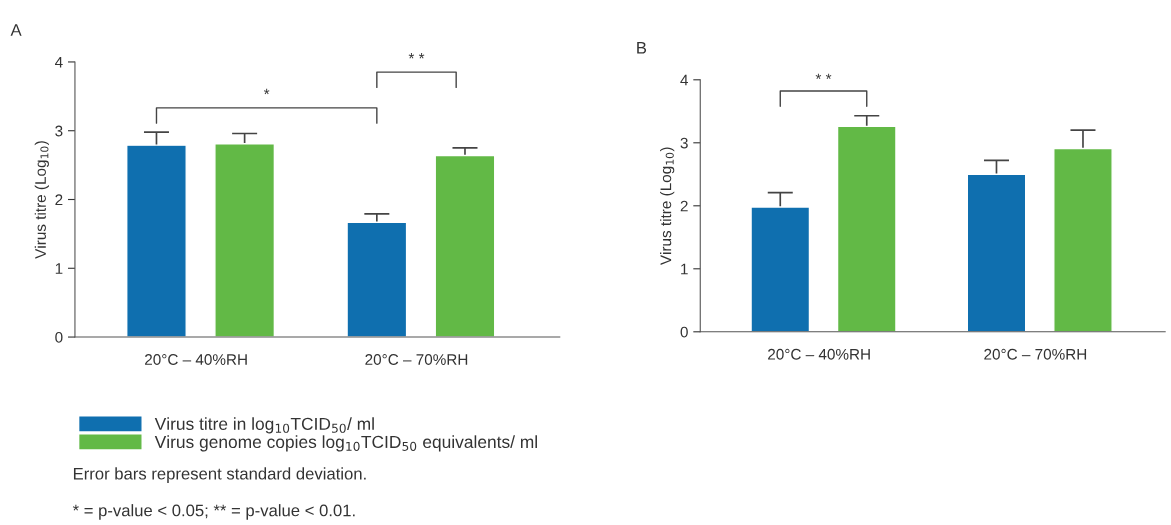  I want to click on text: Error bars represent standard deviation., so click(219, 475).